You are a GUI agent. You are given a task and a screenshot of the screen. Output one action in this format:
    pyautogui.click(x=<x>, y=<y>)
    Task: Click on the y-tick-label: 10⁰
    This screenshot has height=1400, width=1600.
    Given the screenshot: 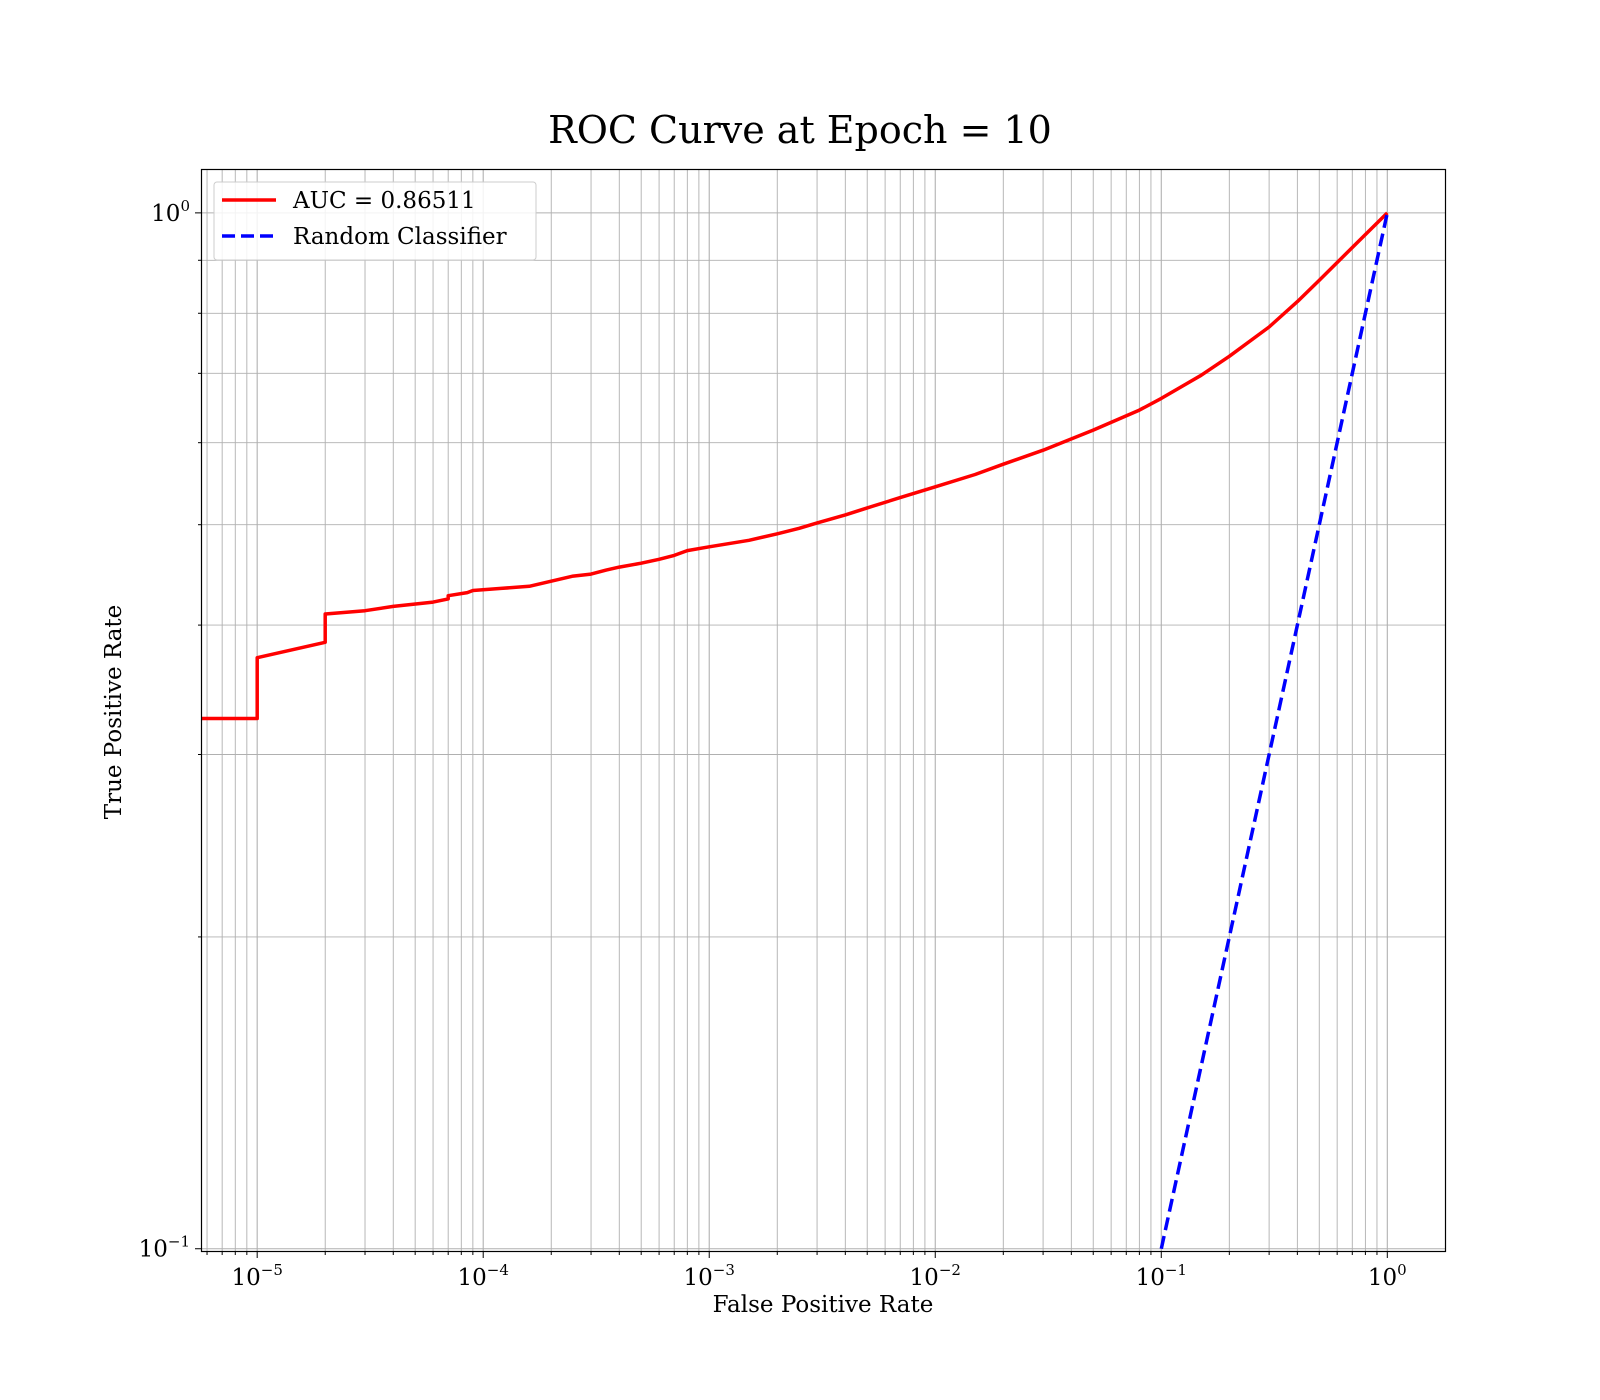 What is the action you would take?
    pyautogui.click(x=170, y=212)
    